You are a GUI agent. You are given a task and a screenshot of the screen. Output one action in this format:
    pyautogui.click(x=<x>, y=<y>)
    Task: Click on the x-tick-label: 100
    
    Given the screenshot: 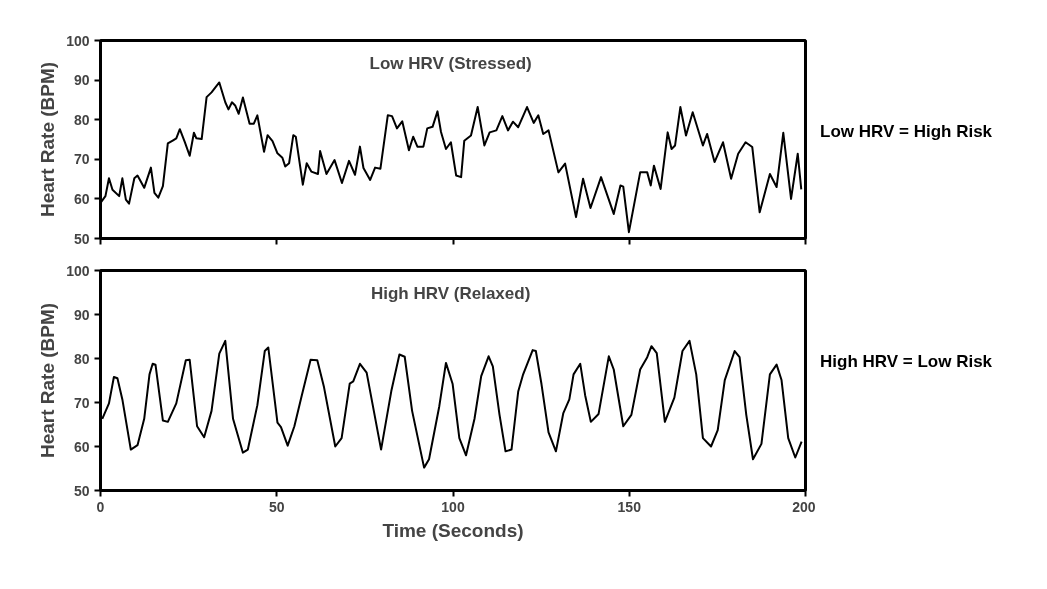 What is the action you would take?
    pyautogui.click(x=453, y=506)
    